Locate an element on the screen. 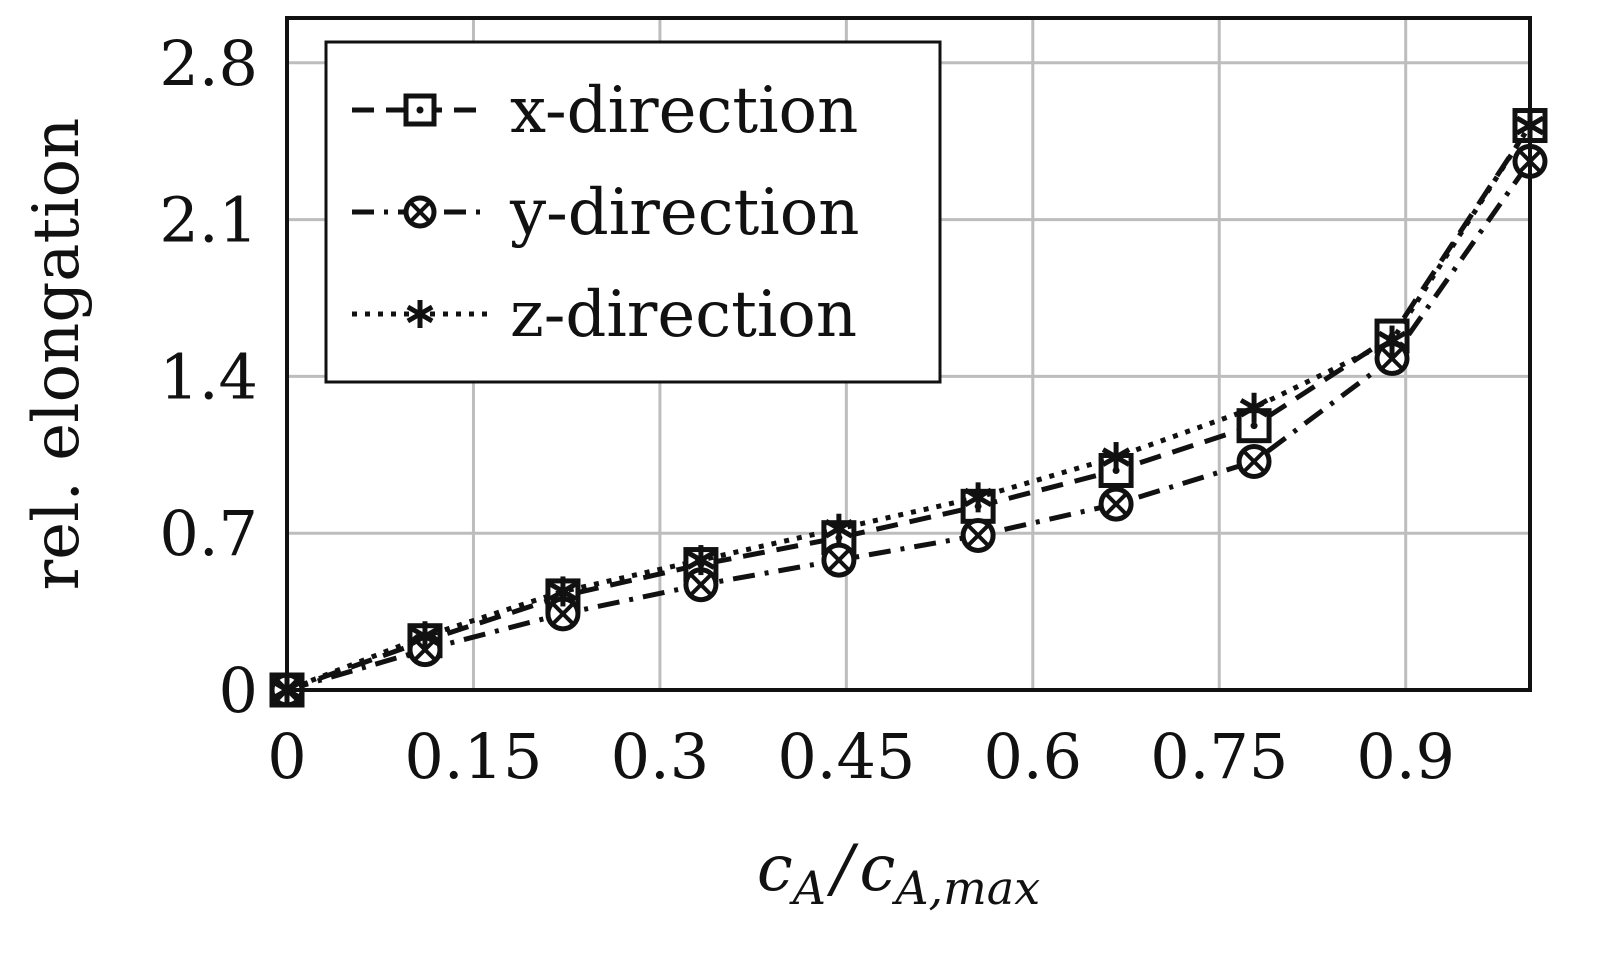 The image size is (1615, 969). legend-label-y-direction: y-direction is located at coordinates (684, 213).